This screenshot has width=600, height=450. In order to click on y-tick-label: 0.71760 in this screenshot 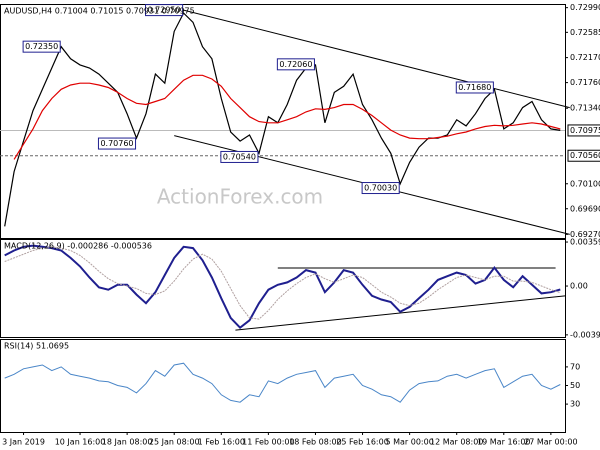, I will do `click(585, 82)`.